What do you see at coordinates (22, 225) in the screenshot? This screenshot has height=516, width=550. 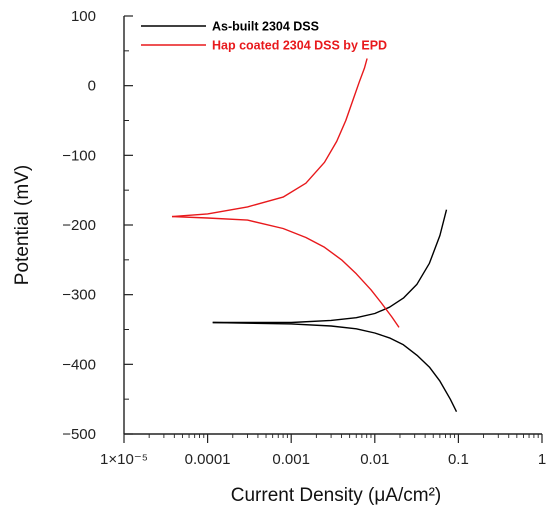 I see `y-axis-title: Potential (mV)` at bounding box center [22, 225].